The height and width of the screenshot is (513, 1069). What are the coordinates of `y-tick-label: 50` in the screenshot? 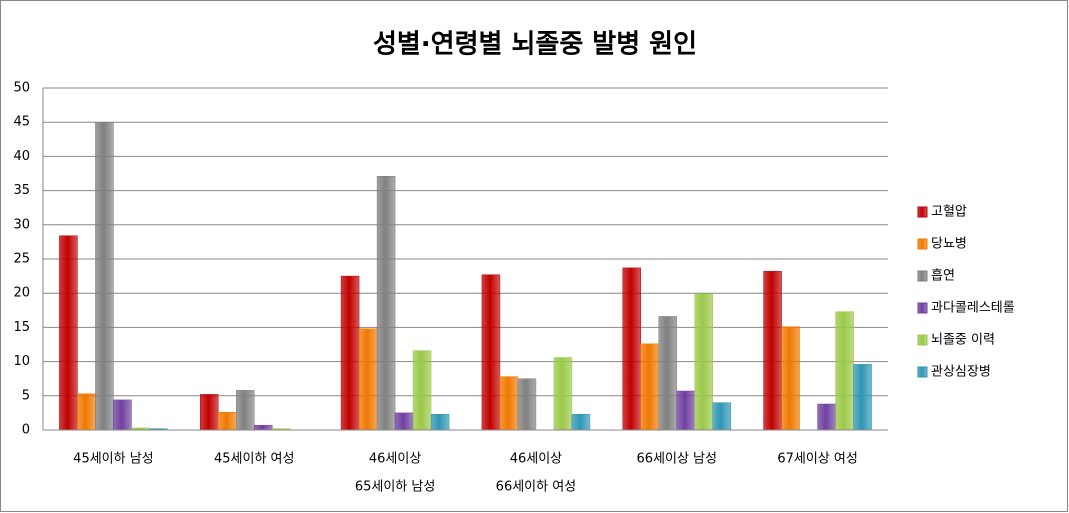 It's located at (21, 88).